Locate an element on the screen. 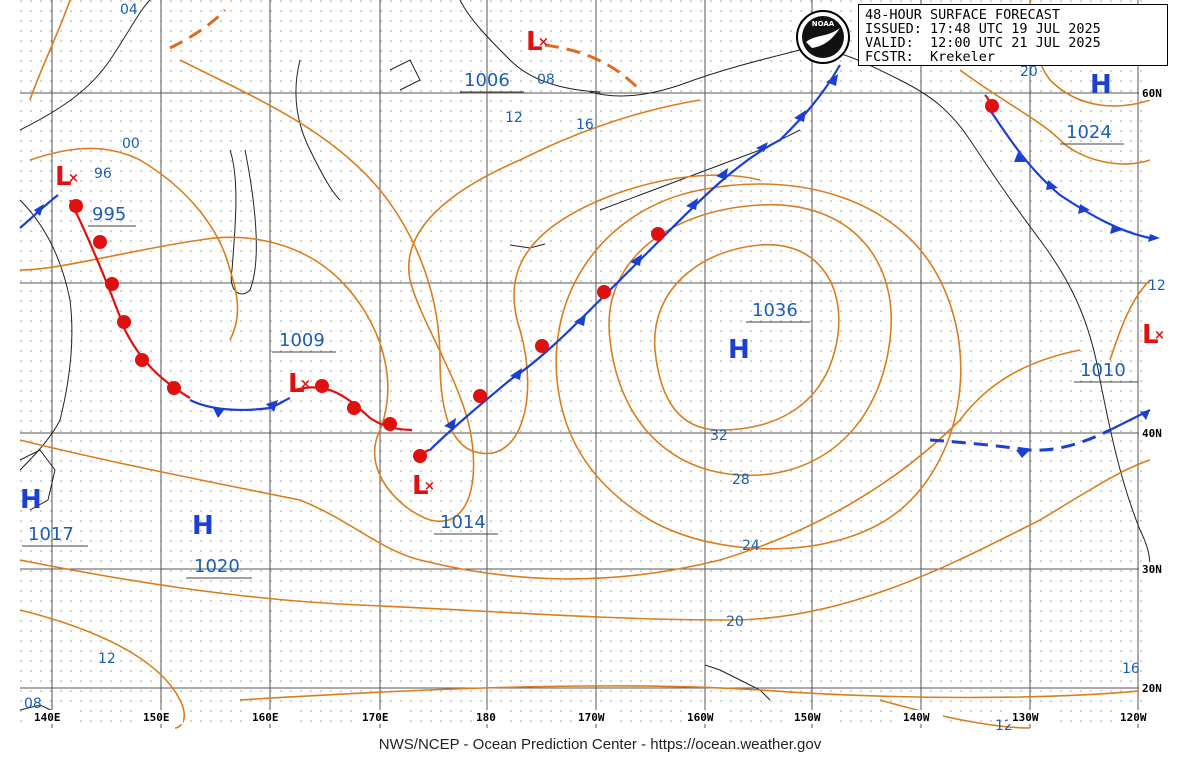 The image size is (1200, 764). isobar-label: 24 is located at coordinates (751, 546).